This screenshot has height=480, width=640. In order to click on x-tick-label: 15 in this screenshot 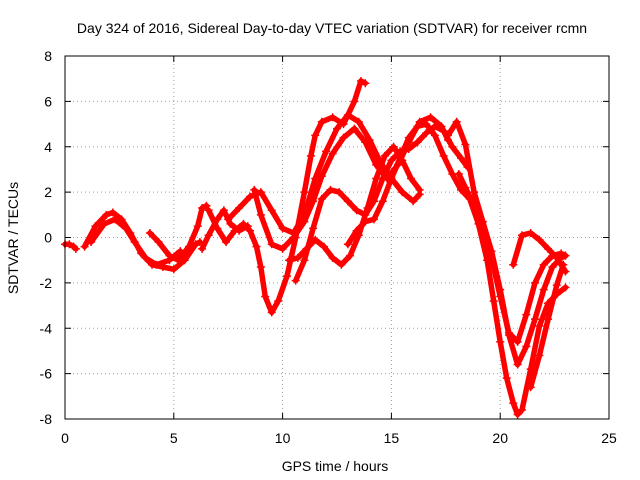, I will do `click(392, 438)`.